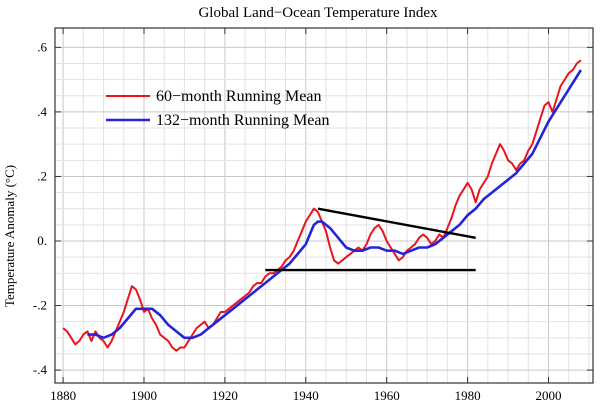 Image resolution: width=601 pixels, height=410 pixels. Describe the element at coordinates (144, 395) in the screenshot. I see `x-tick-label: 1900` at that location.